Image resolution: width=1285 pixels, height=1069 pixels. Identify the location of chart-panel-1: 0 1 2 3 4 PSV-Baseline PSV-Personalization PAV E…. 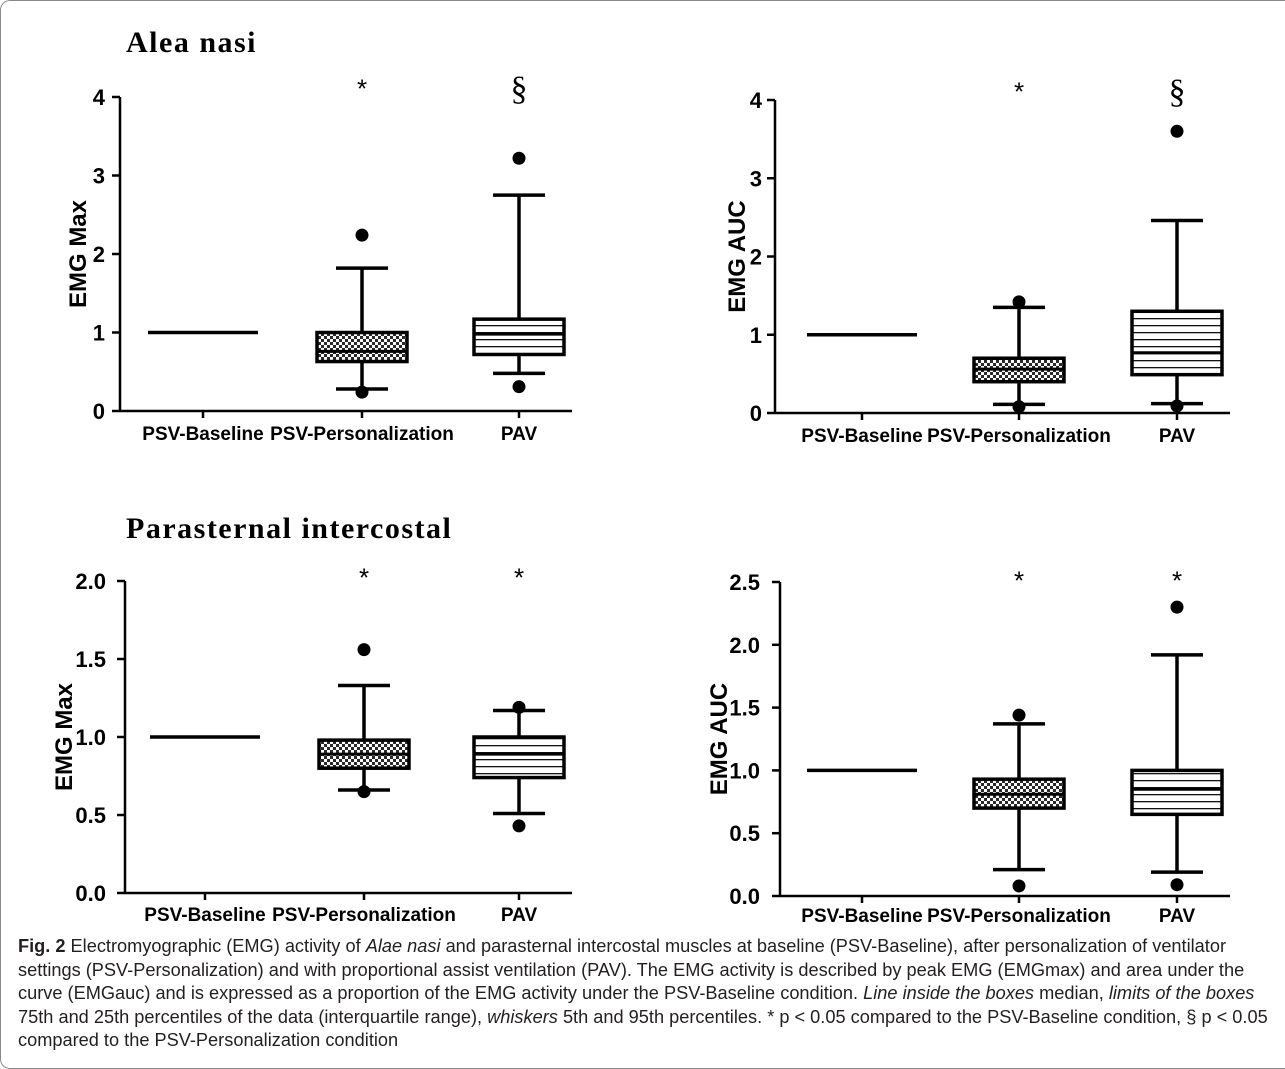
(318, 258).